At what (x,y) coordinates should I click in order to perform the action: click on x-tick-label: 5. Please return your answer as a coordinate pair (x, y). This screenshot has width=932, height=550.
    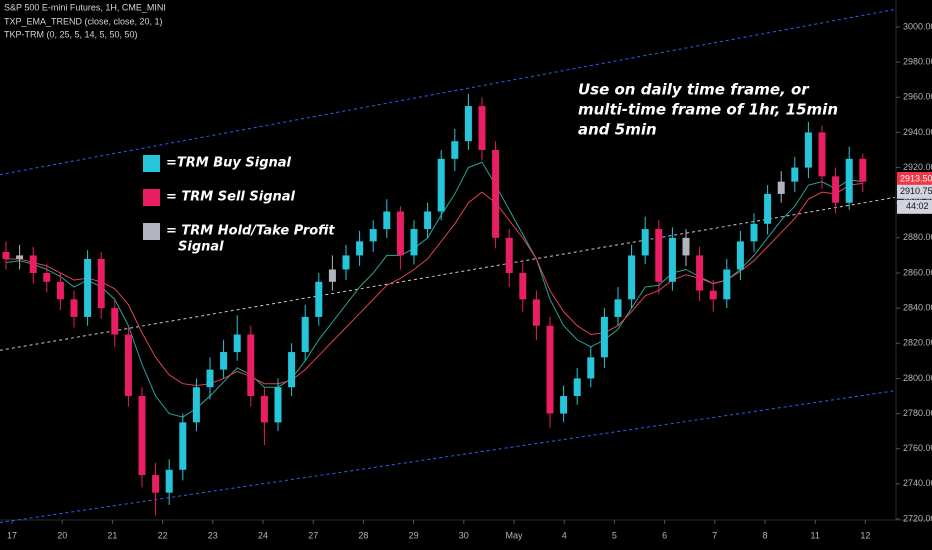
    Looking at the image, I should click on (614, 535).